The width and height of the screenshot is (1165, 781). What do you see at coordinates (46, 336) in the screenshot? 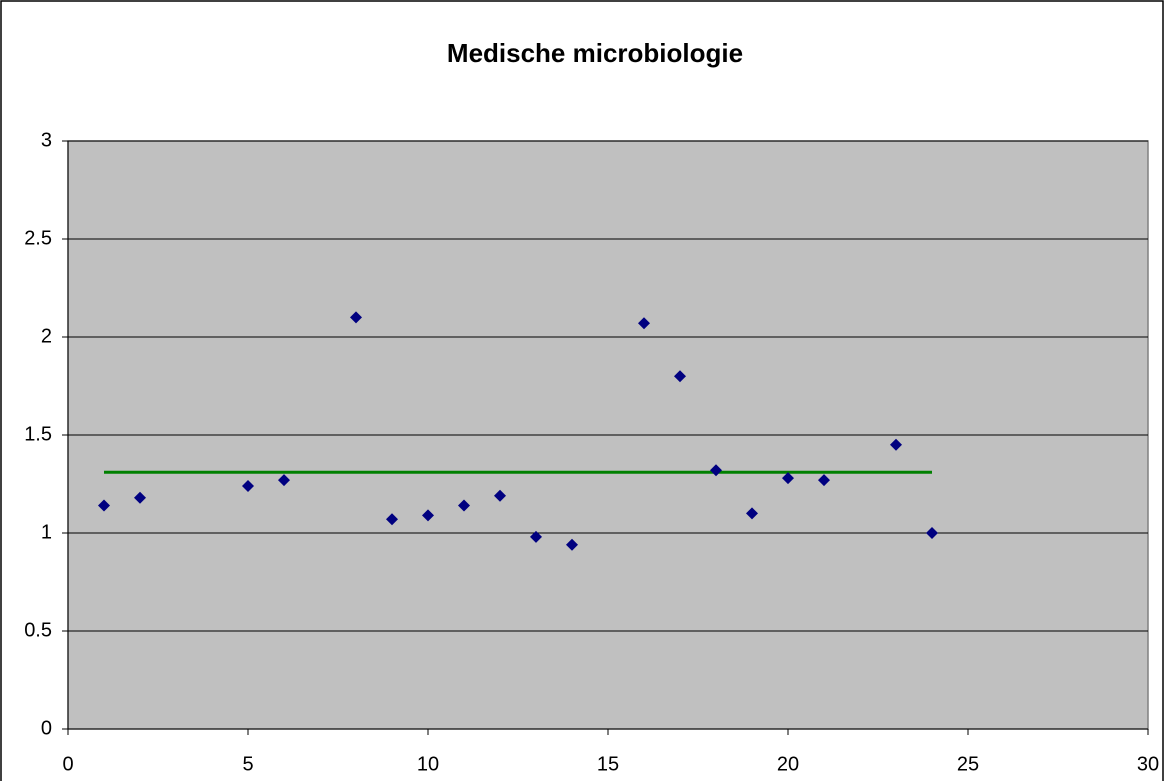
I see `y-tick-label: 2` at bounding box center [46, 336].